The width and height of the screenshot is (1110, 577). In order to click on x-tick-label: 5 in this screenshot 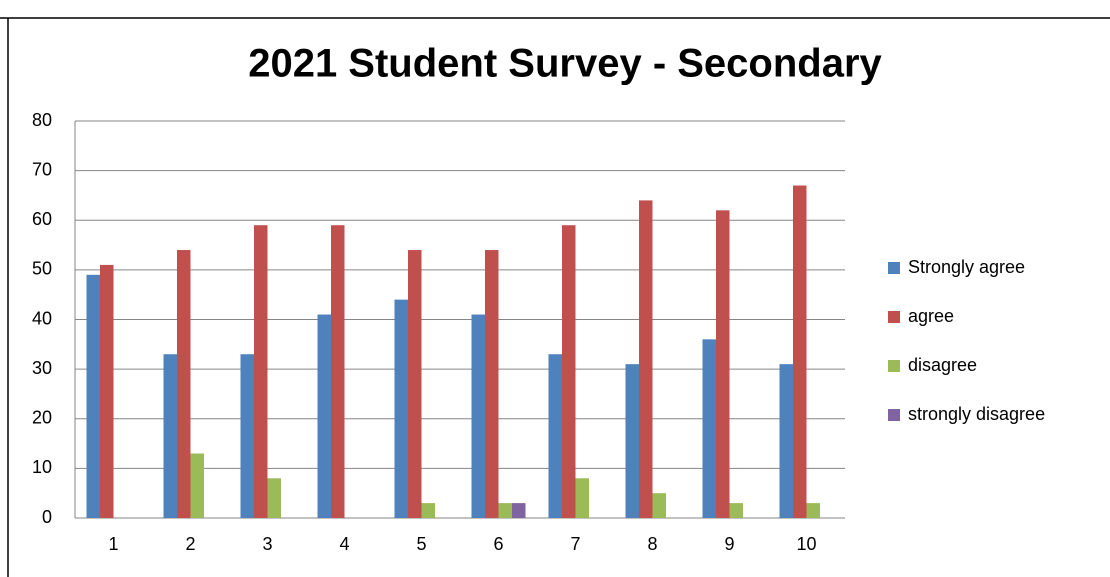, I will do `click(421, 544)`.